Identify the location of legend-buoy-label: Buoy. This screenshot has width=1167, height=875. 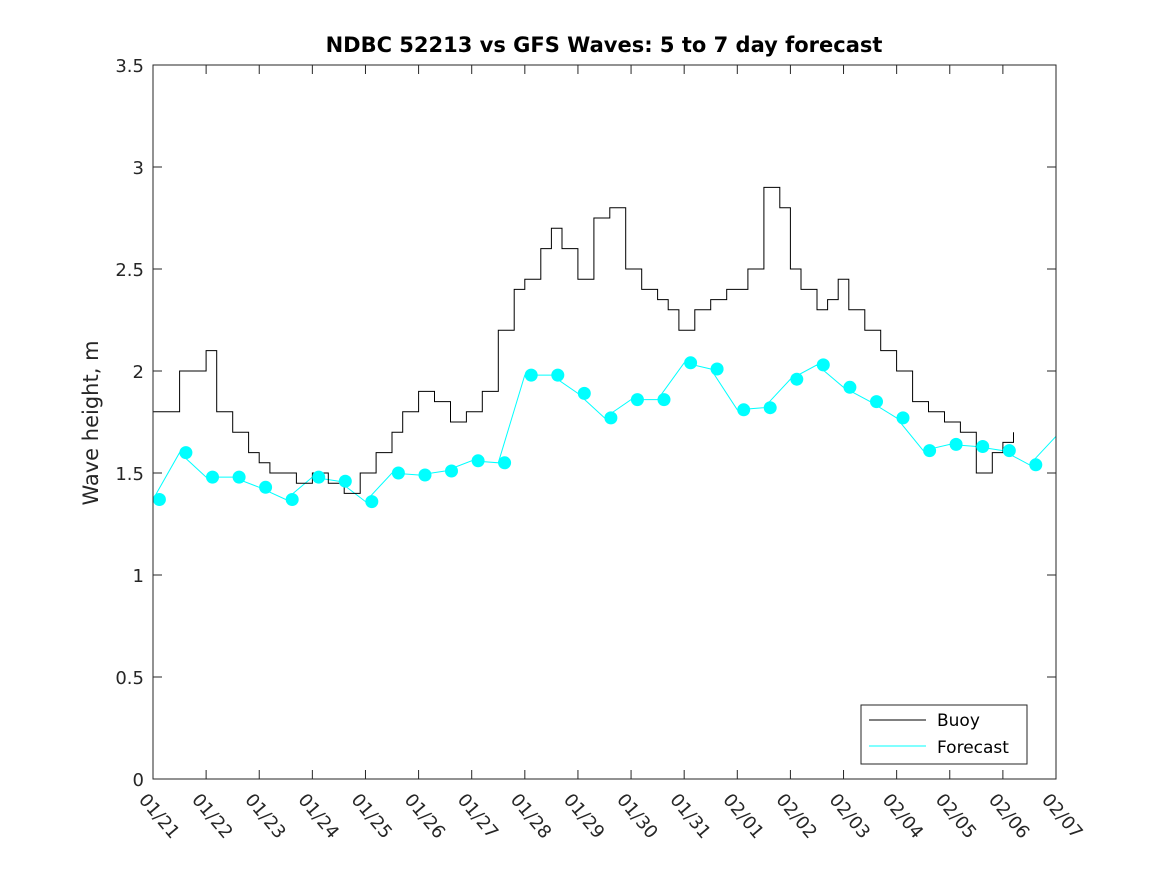
(958, 721).